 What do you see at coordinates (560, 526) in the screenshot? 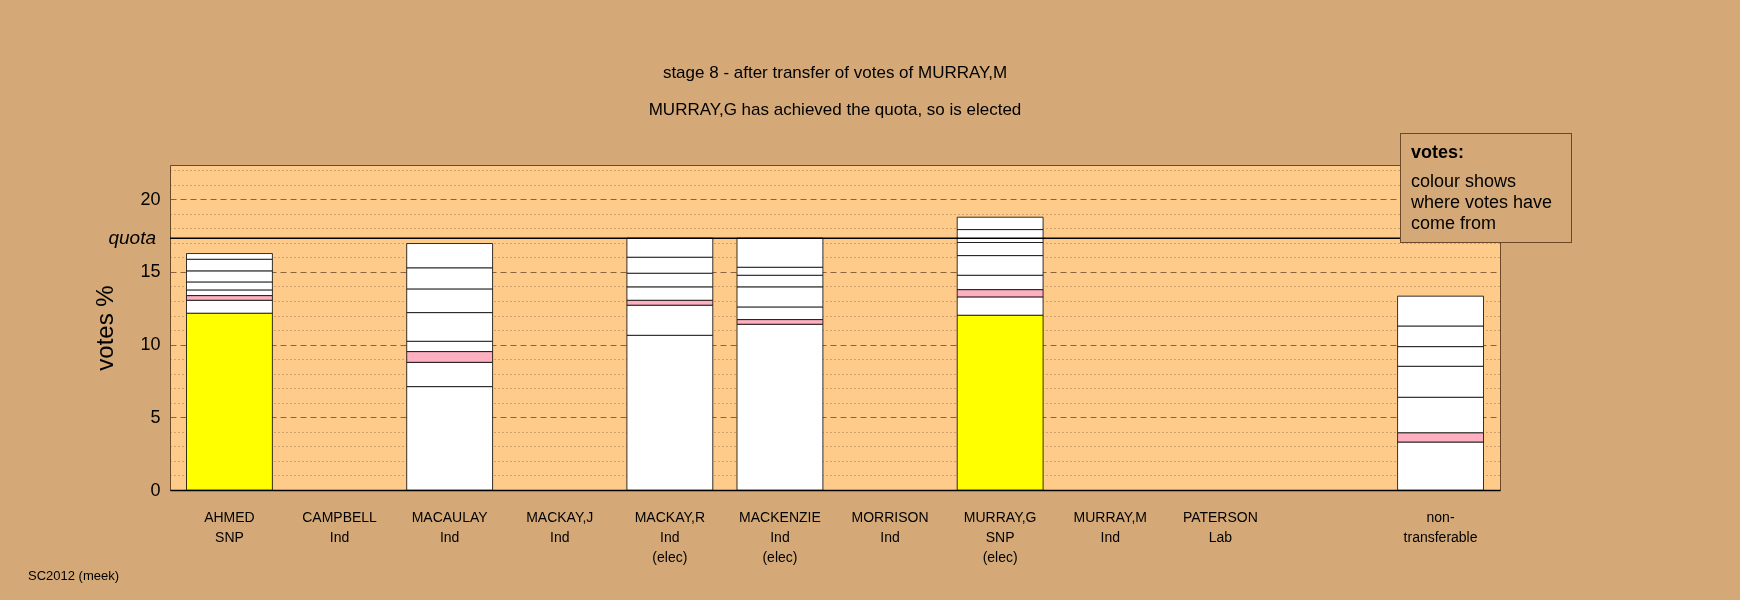
I see `x-tick-label: MACKAY,J Ind` at bounding box center [560, 526].